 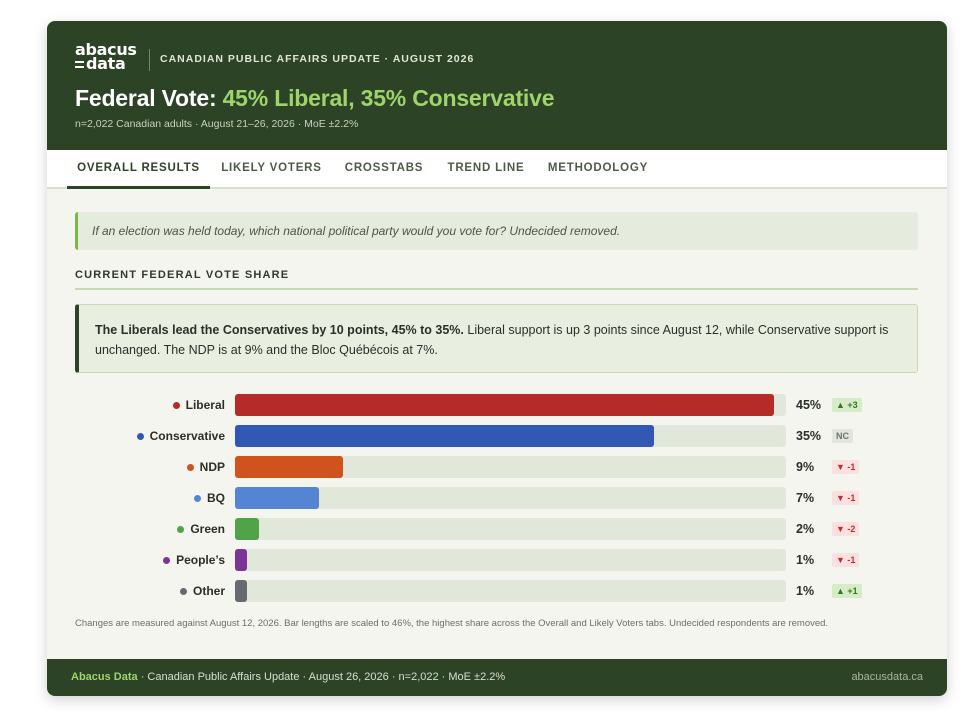 I want to click on bar-row: BQ 7% ▼ -1, so click(x=497, y=498).